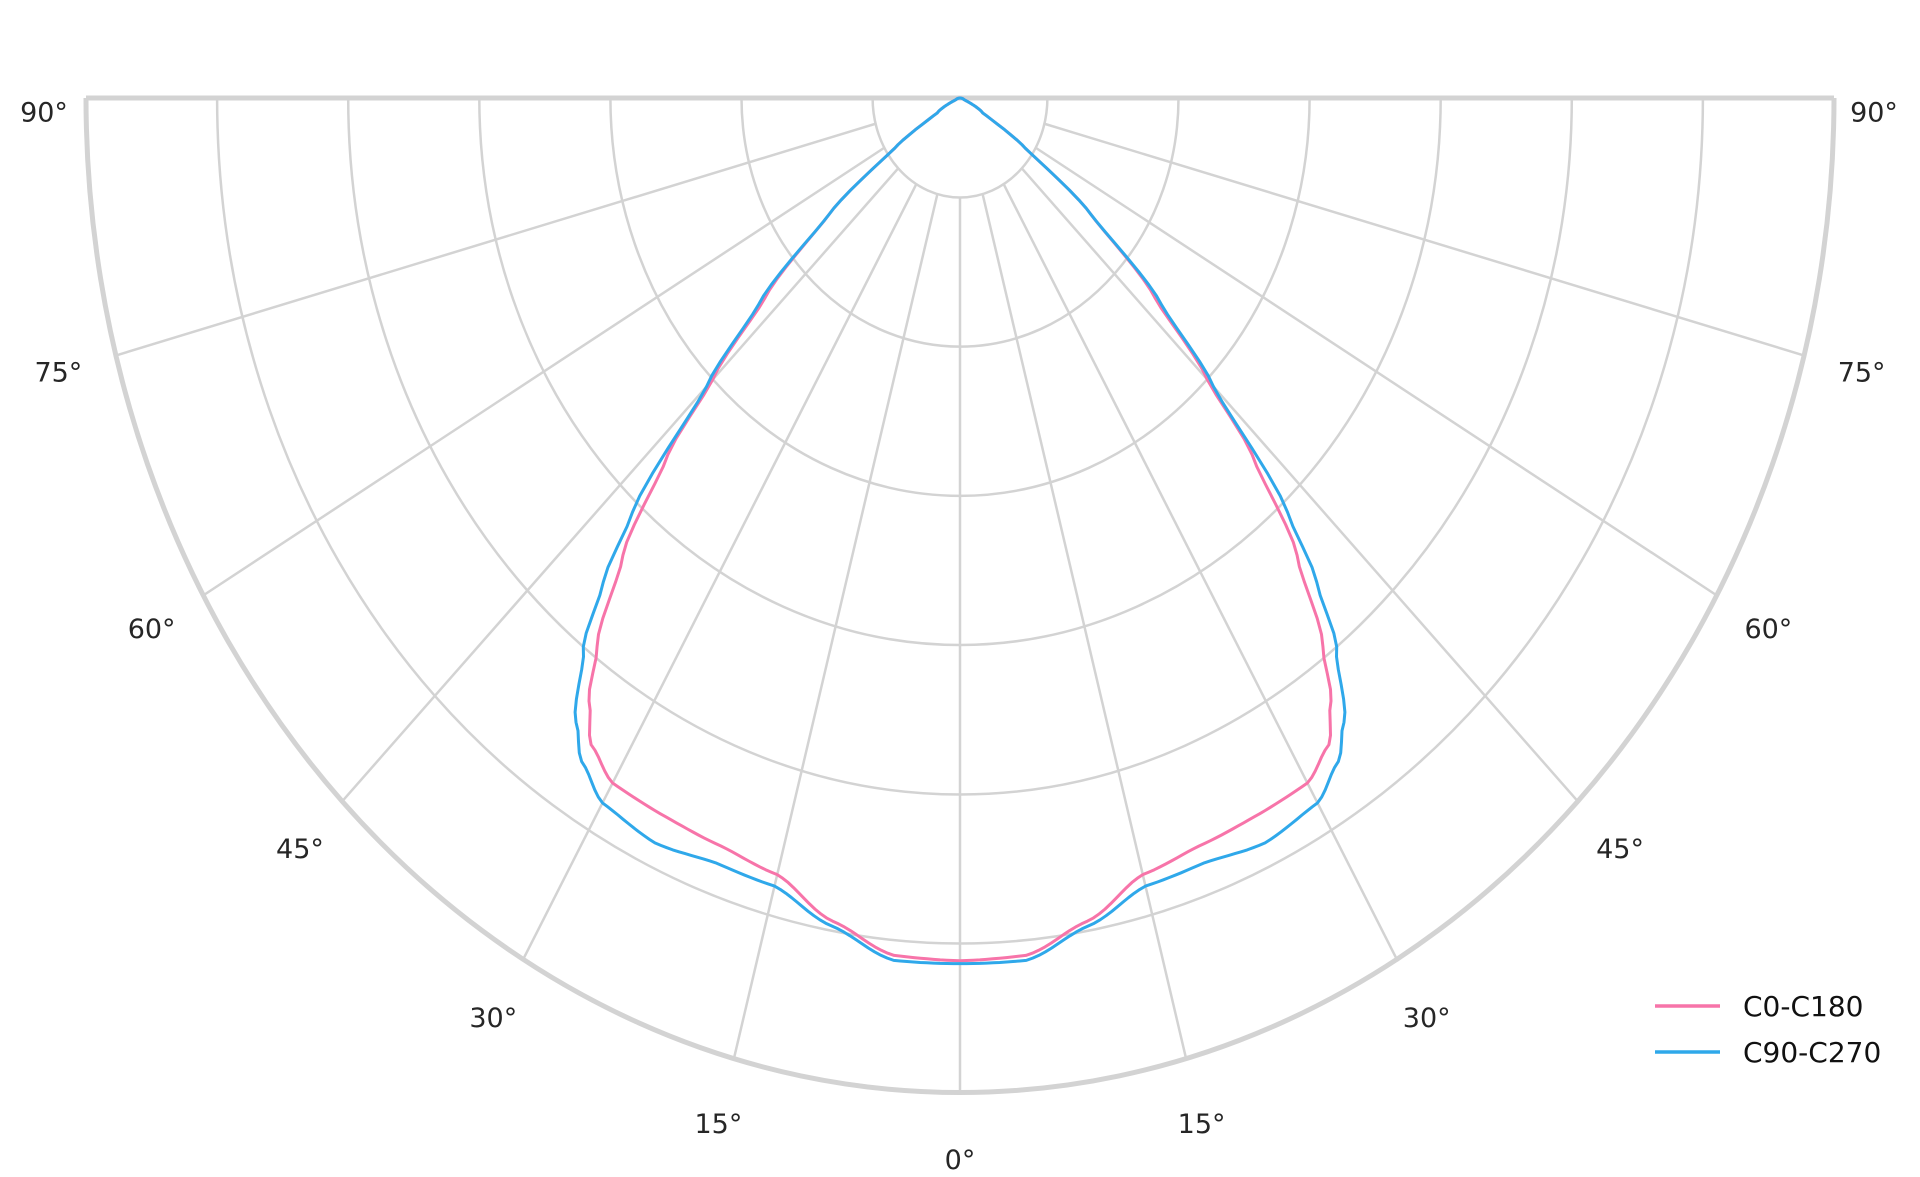 This screenshot has width=1920, height=1177. Describe the element at coordinates (1803, 1006) in the screenshot. I see `legend-label-c0-c180: C0-C180` at that location.